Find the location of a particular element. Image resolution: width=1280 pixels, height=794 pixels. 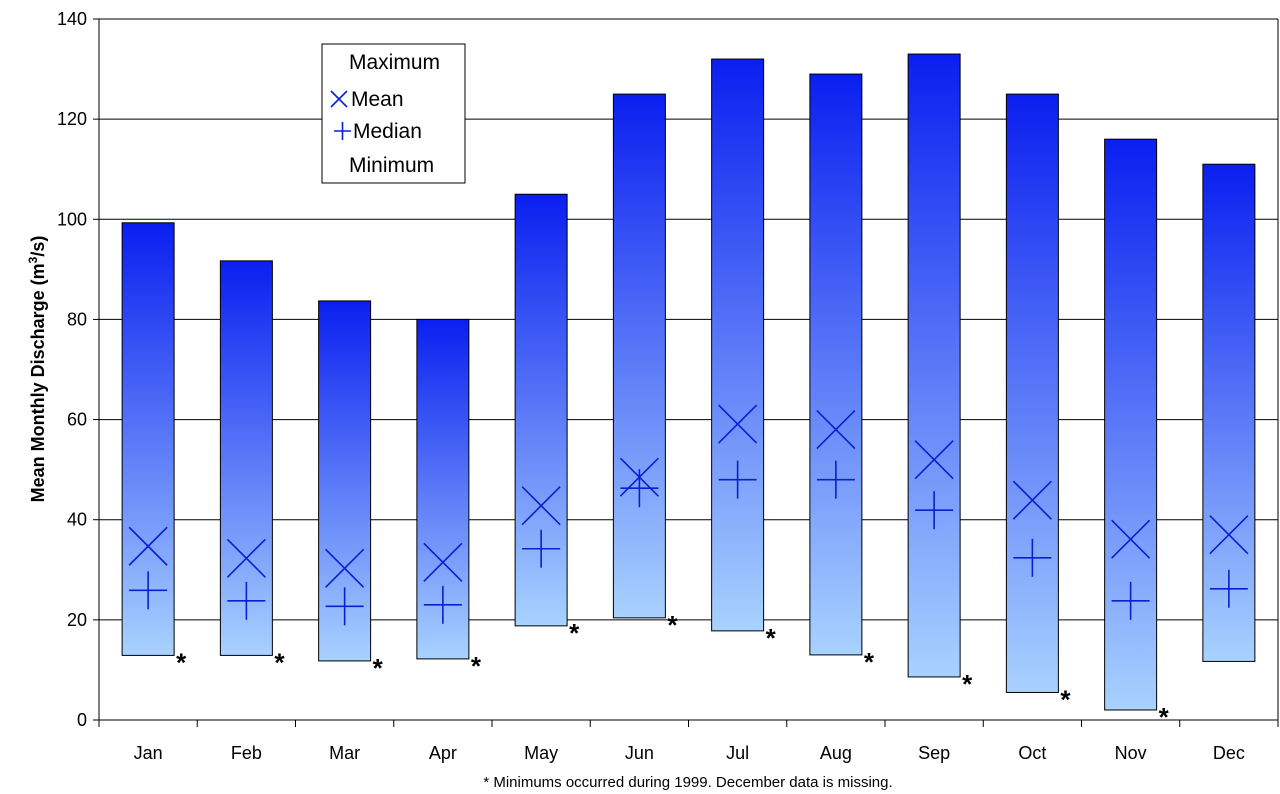

legend: Maximum Mean Median Minimum is located at coordinates (393, 113).